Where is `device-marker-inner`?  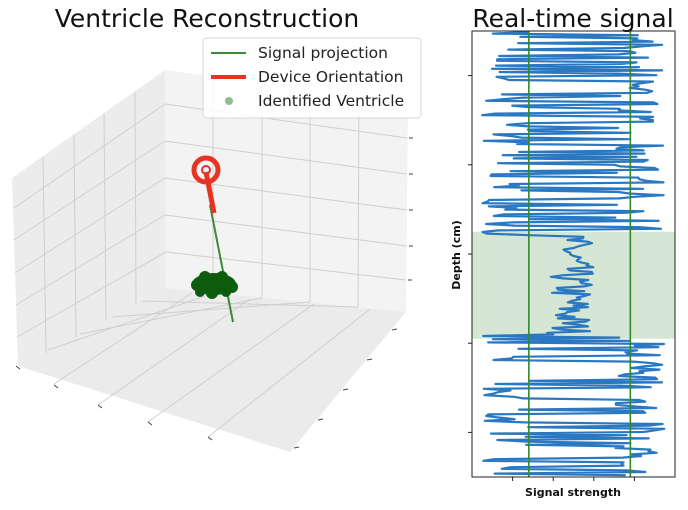 device-marker-inner is located at coordinates (206, 170).